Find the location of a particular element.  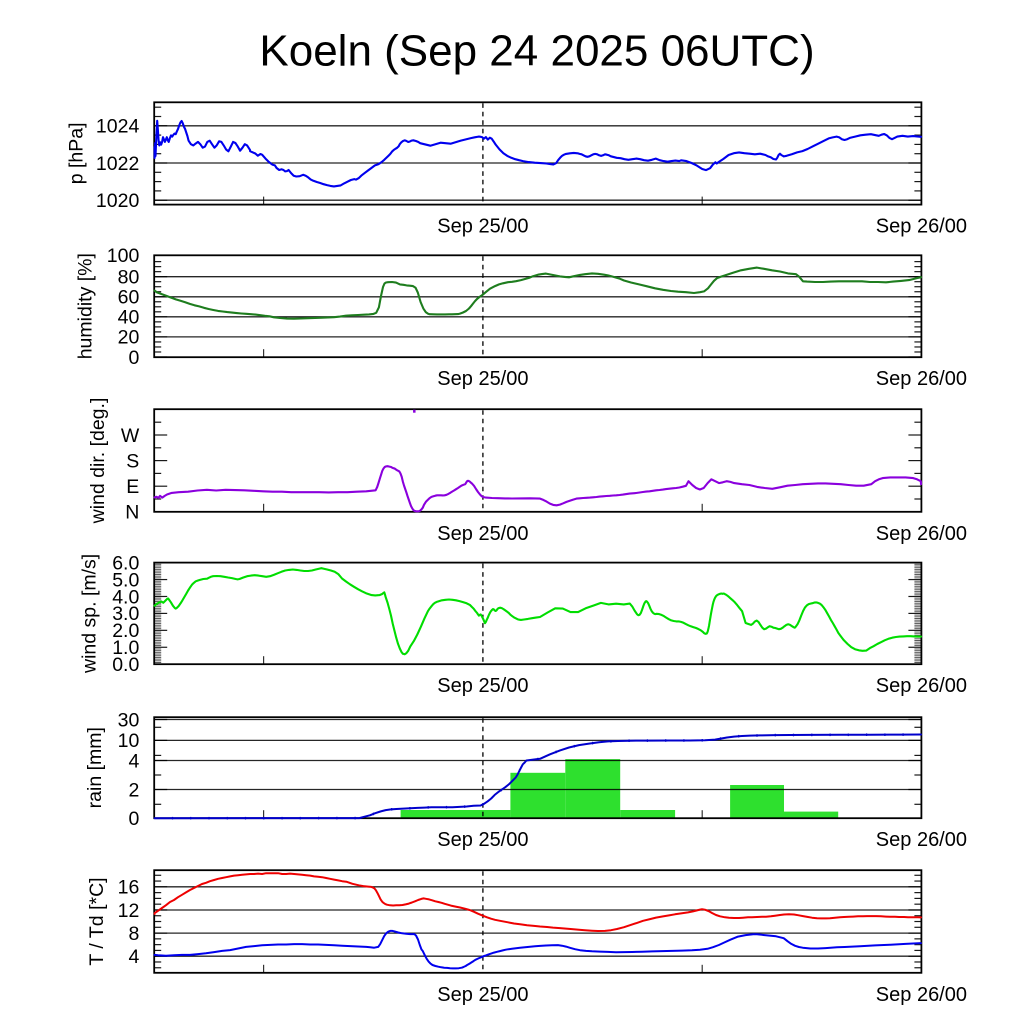

svg-text: p [hPa] is located at coordinates (77, 154).